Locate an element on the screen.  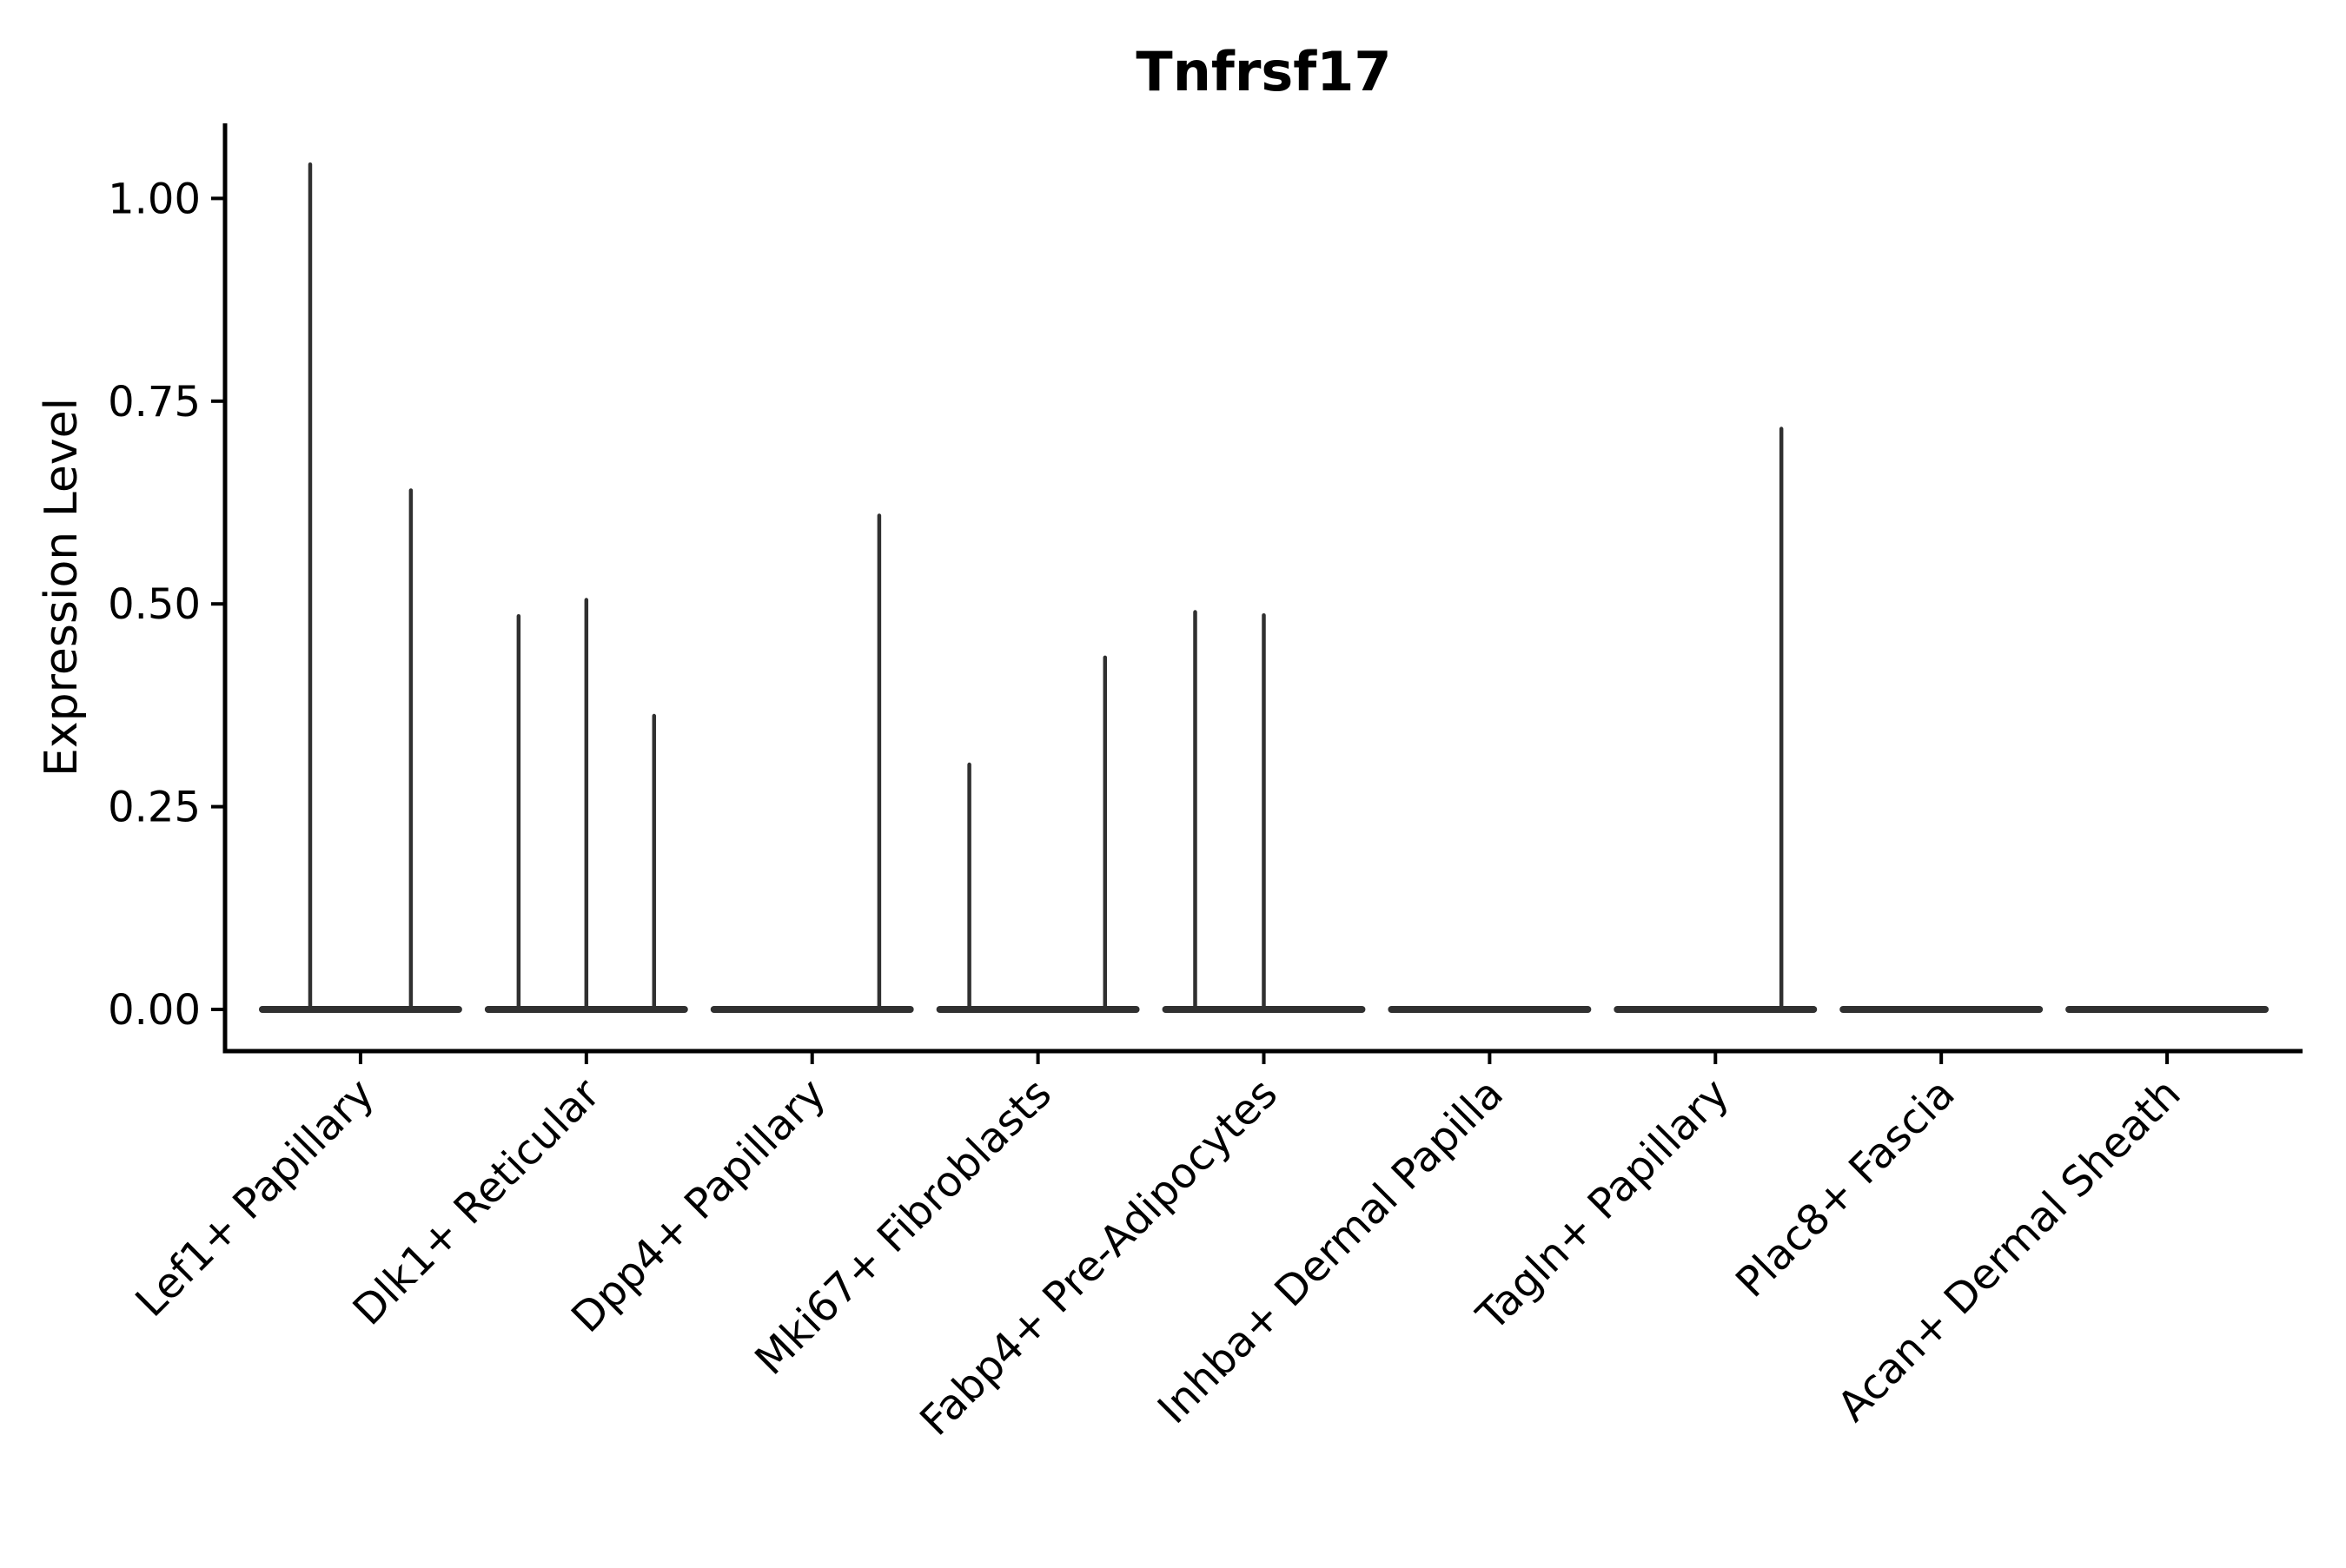
y-tick-label: 0.00 is located at coordinates (154, 1011).